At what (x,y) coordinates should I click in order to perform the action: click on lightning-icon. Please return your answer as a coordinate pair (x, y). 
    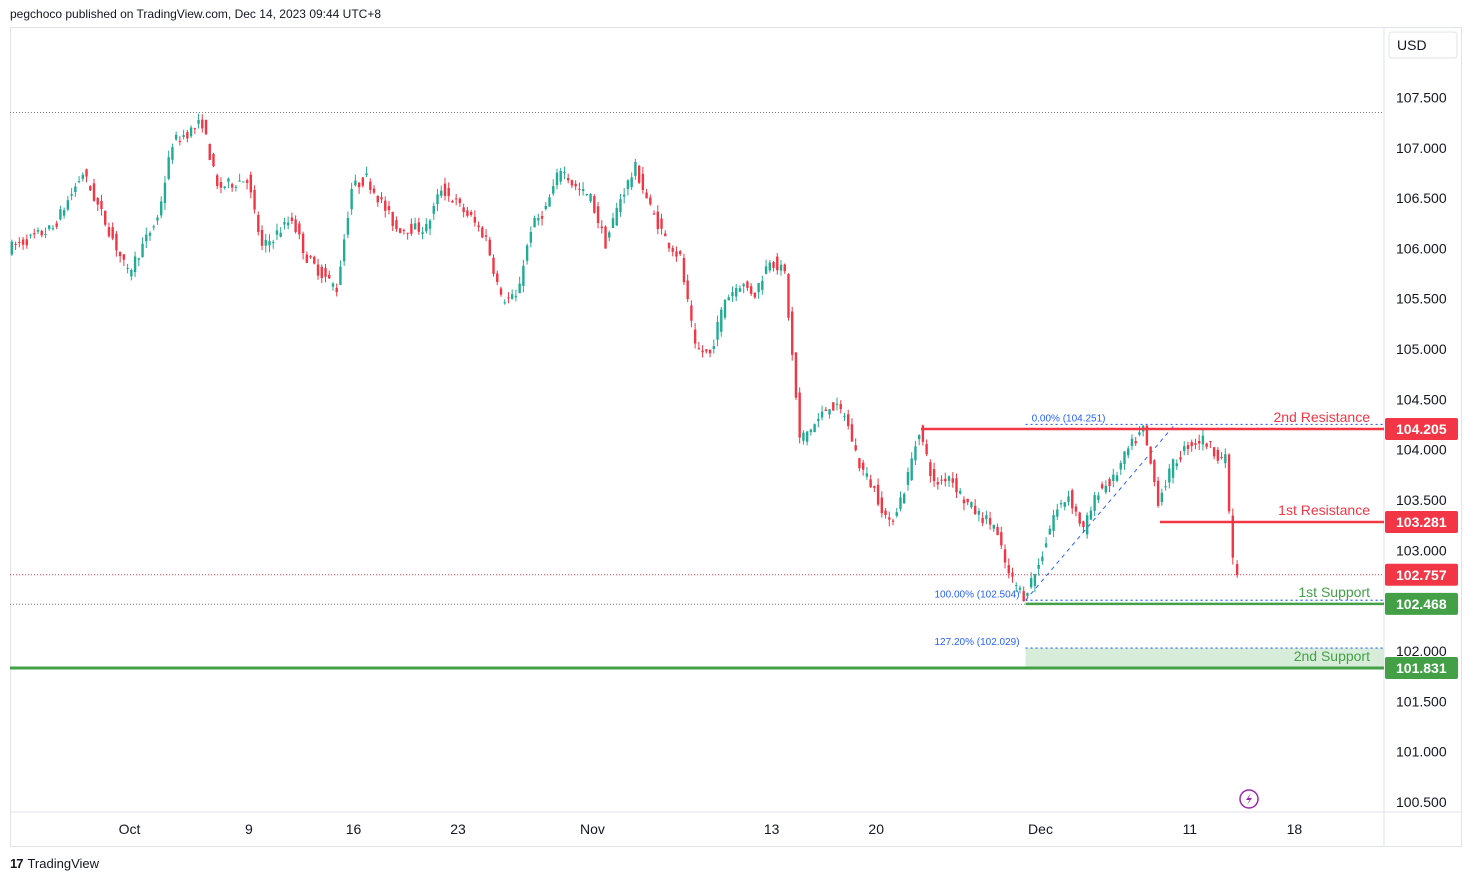
    Looking at the image, I should click on (1249, 799).